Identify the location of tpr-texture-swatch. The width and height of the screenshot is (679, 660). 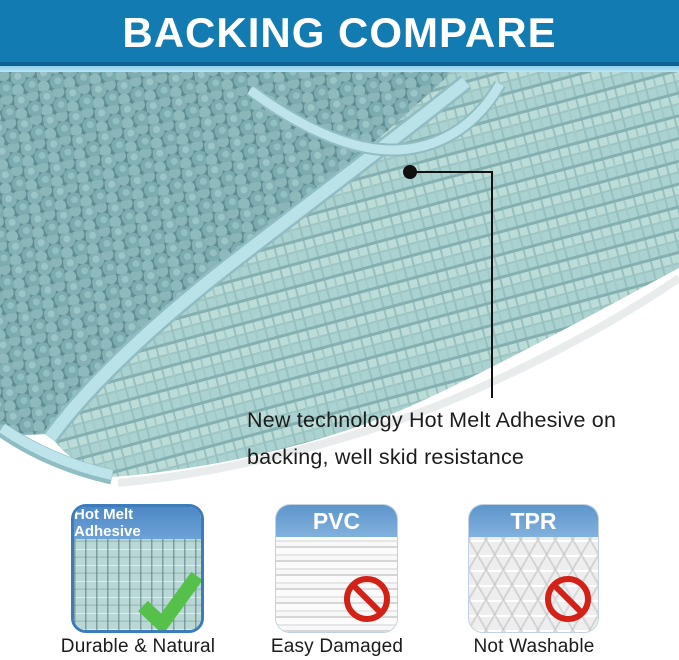
(533, 584).